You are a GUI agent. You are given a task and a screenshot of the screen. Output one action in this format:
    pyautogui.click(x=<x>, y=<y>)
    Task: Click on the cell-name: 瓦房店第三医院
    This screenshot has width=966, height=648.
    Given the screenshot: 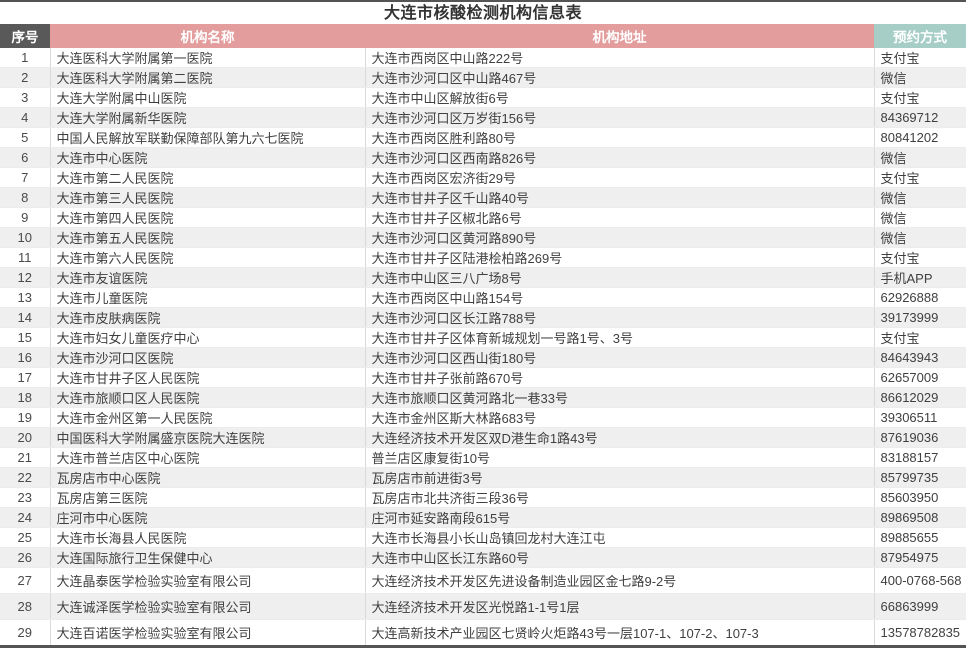 What is the action you would take?
    pyautogui.click(x=208, y=497)
    